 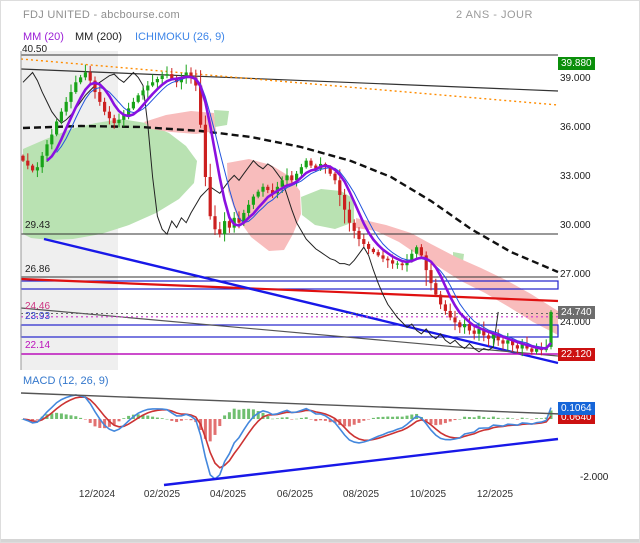 I want to click on legend-mm200: MM (200), so click(x=99, y=37).